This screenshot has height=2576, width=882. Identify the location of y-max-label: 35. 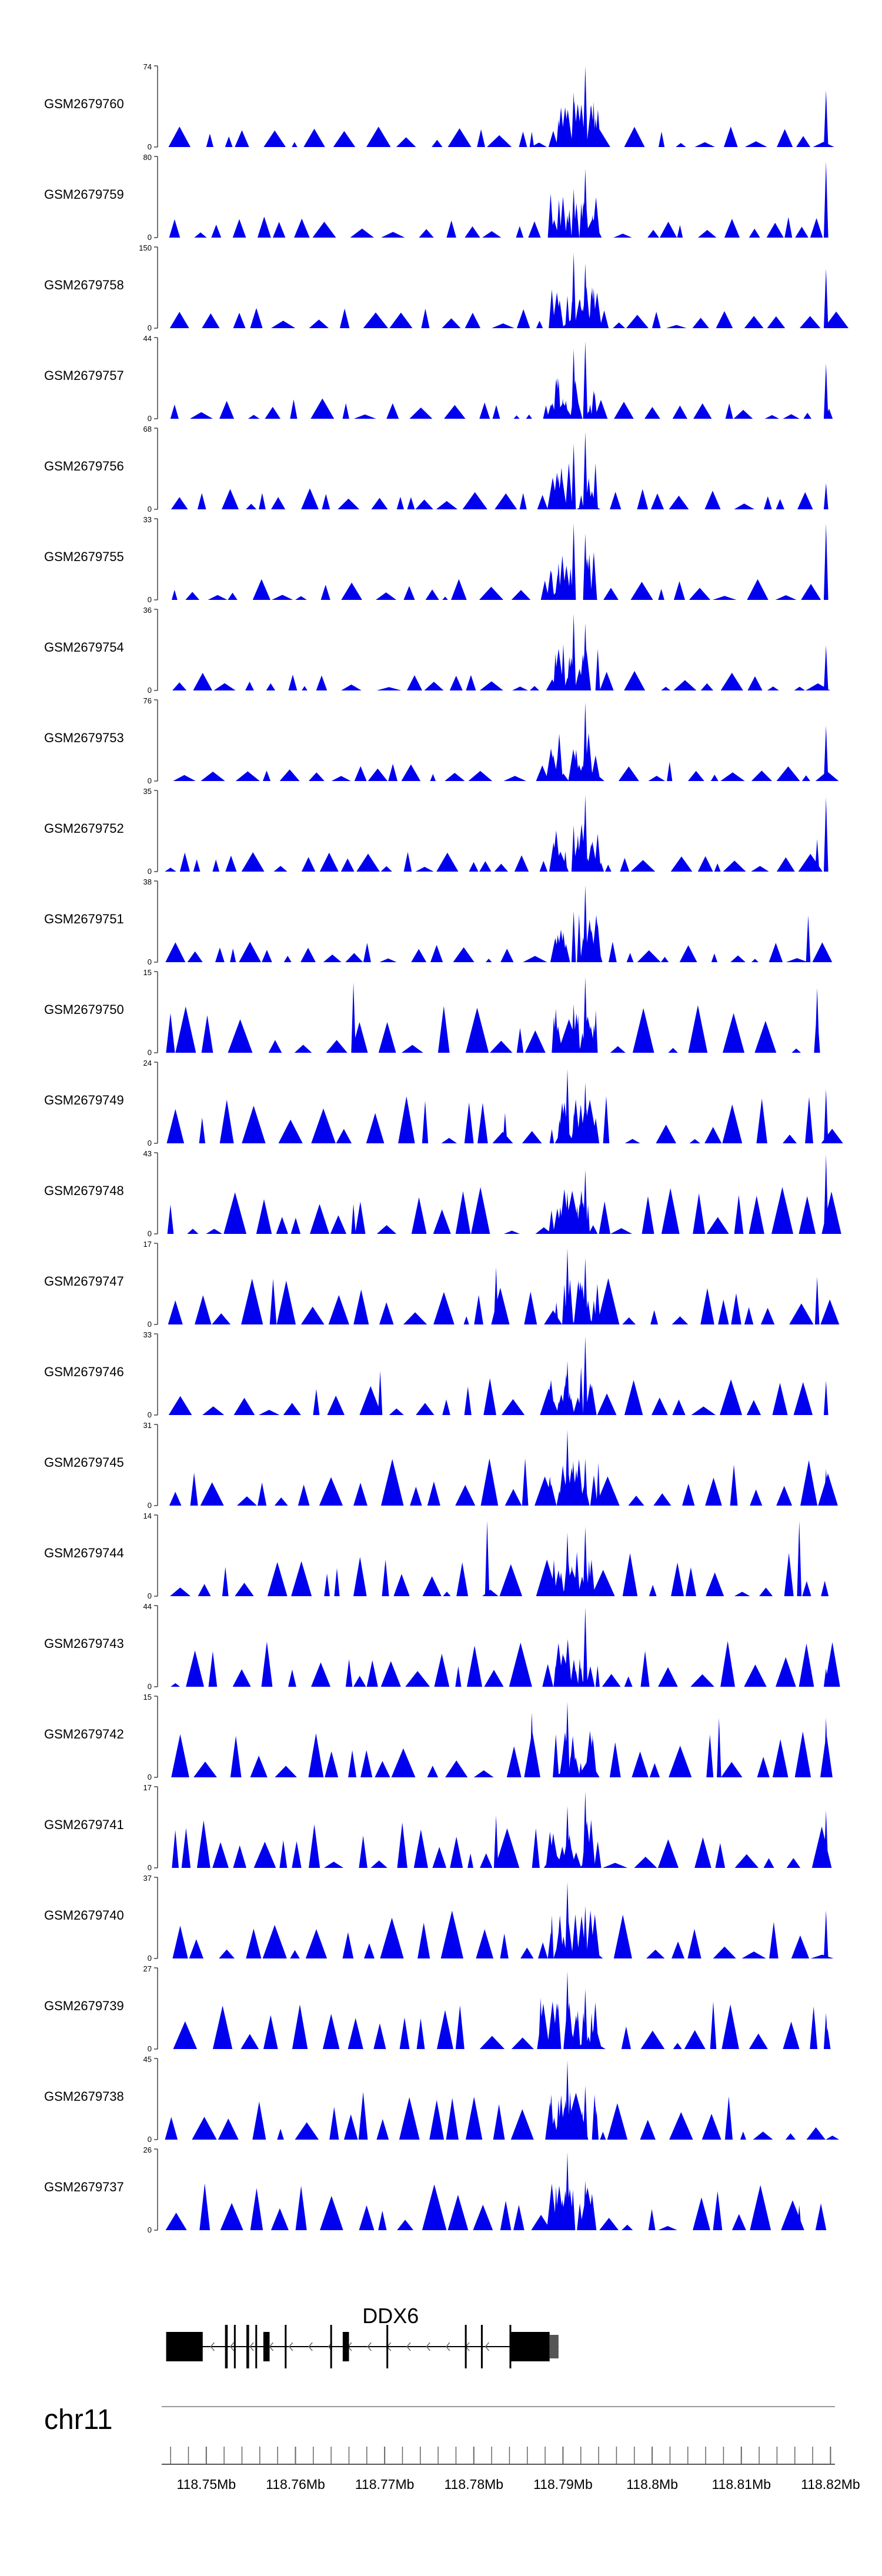
(147, 791).